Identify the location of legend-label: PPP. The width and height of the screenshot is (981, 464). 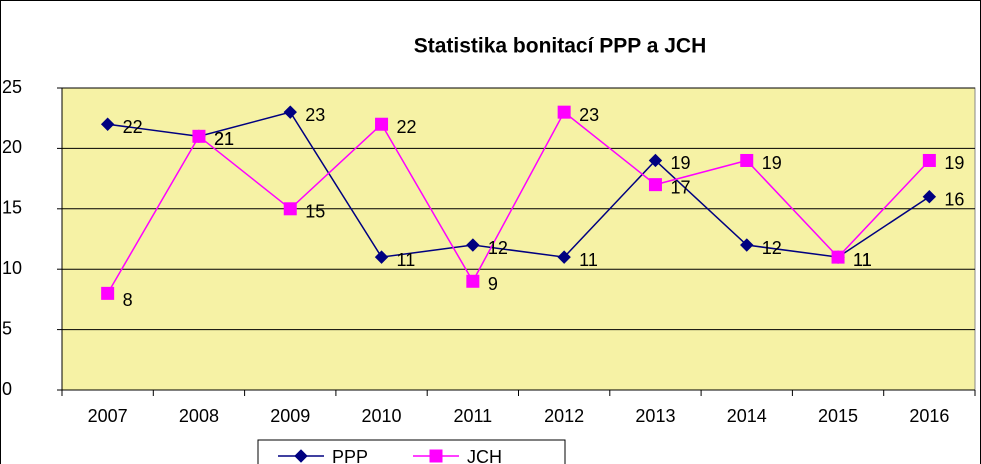
(350, 455).